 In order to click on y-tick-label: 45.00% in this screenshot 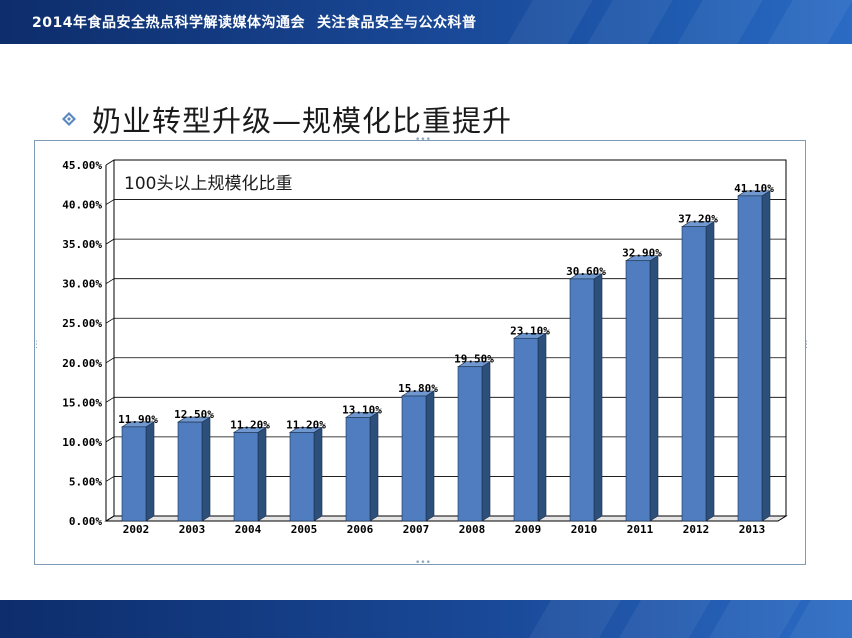, I will do `click(82, 165)`.